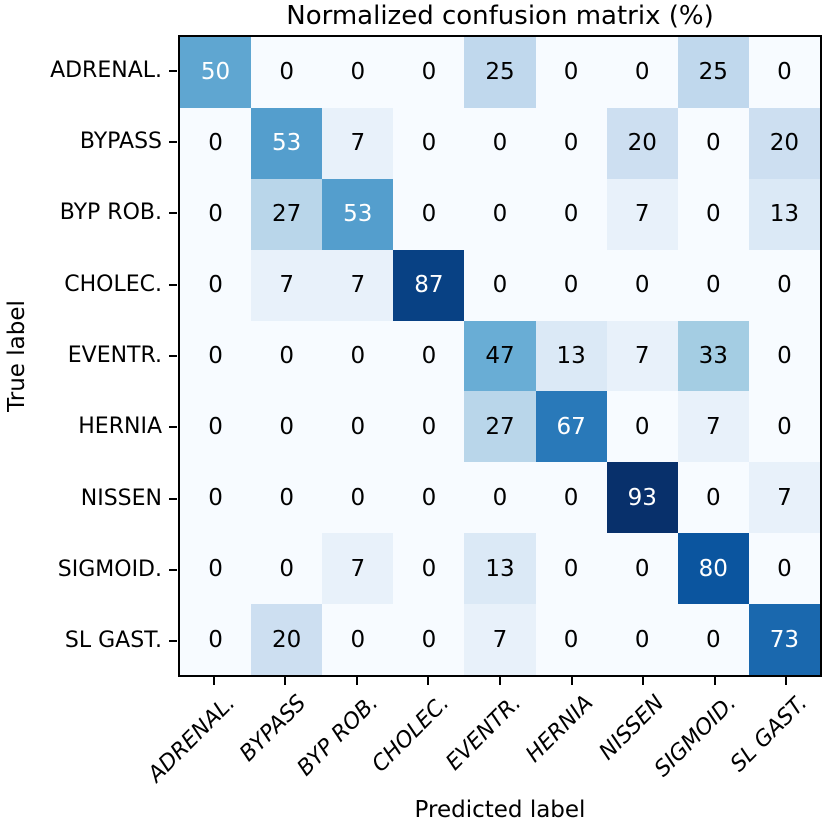 The height and width of the screenshot is (829, 830). What do you see at coordinates (113, 641) in the screenshot?
I see `y-tick-label: SL GAST.` at bounding box center [113, 641].